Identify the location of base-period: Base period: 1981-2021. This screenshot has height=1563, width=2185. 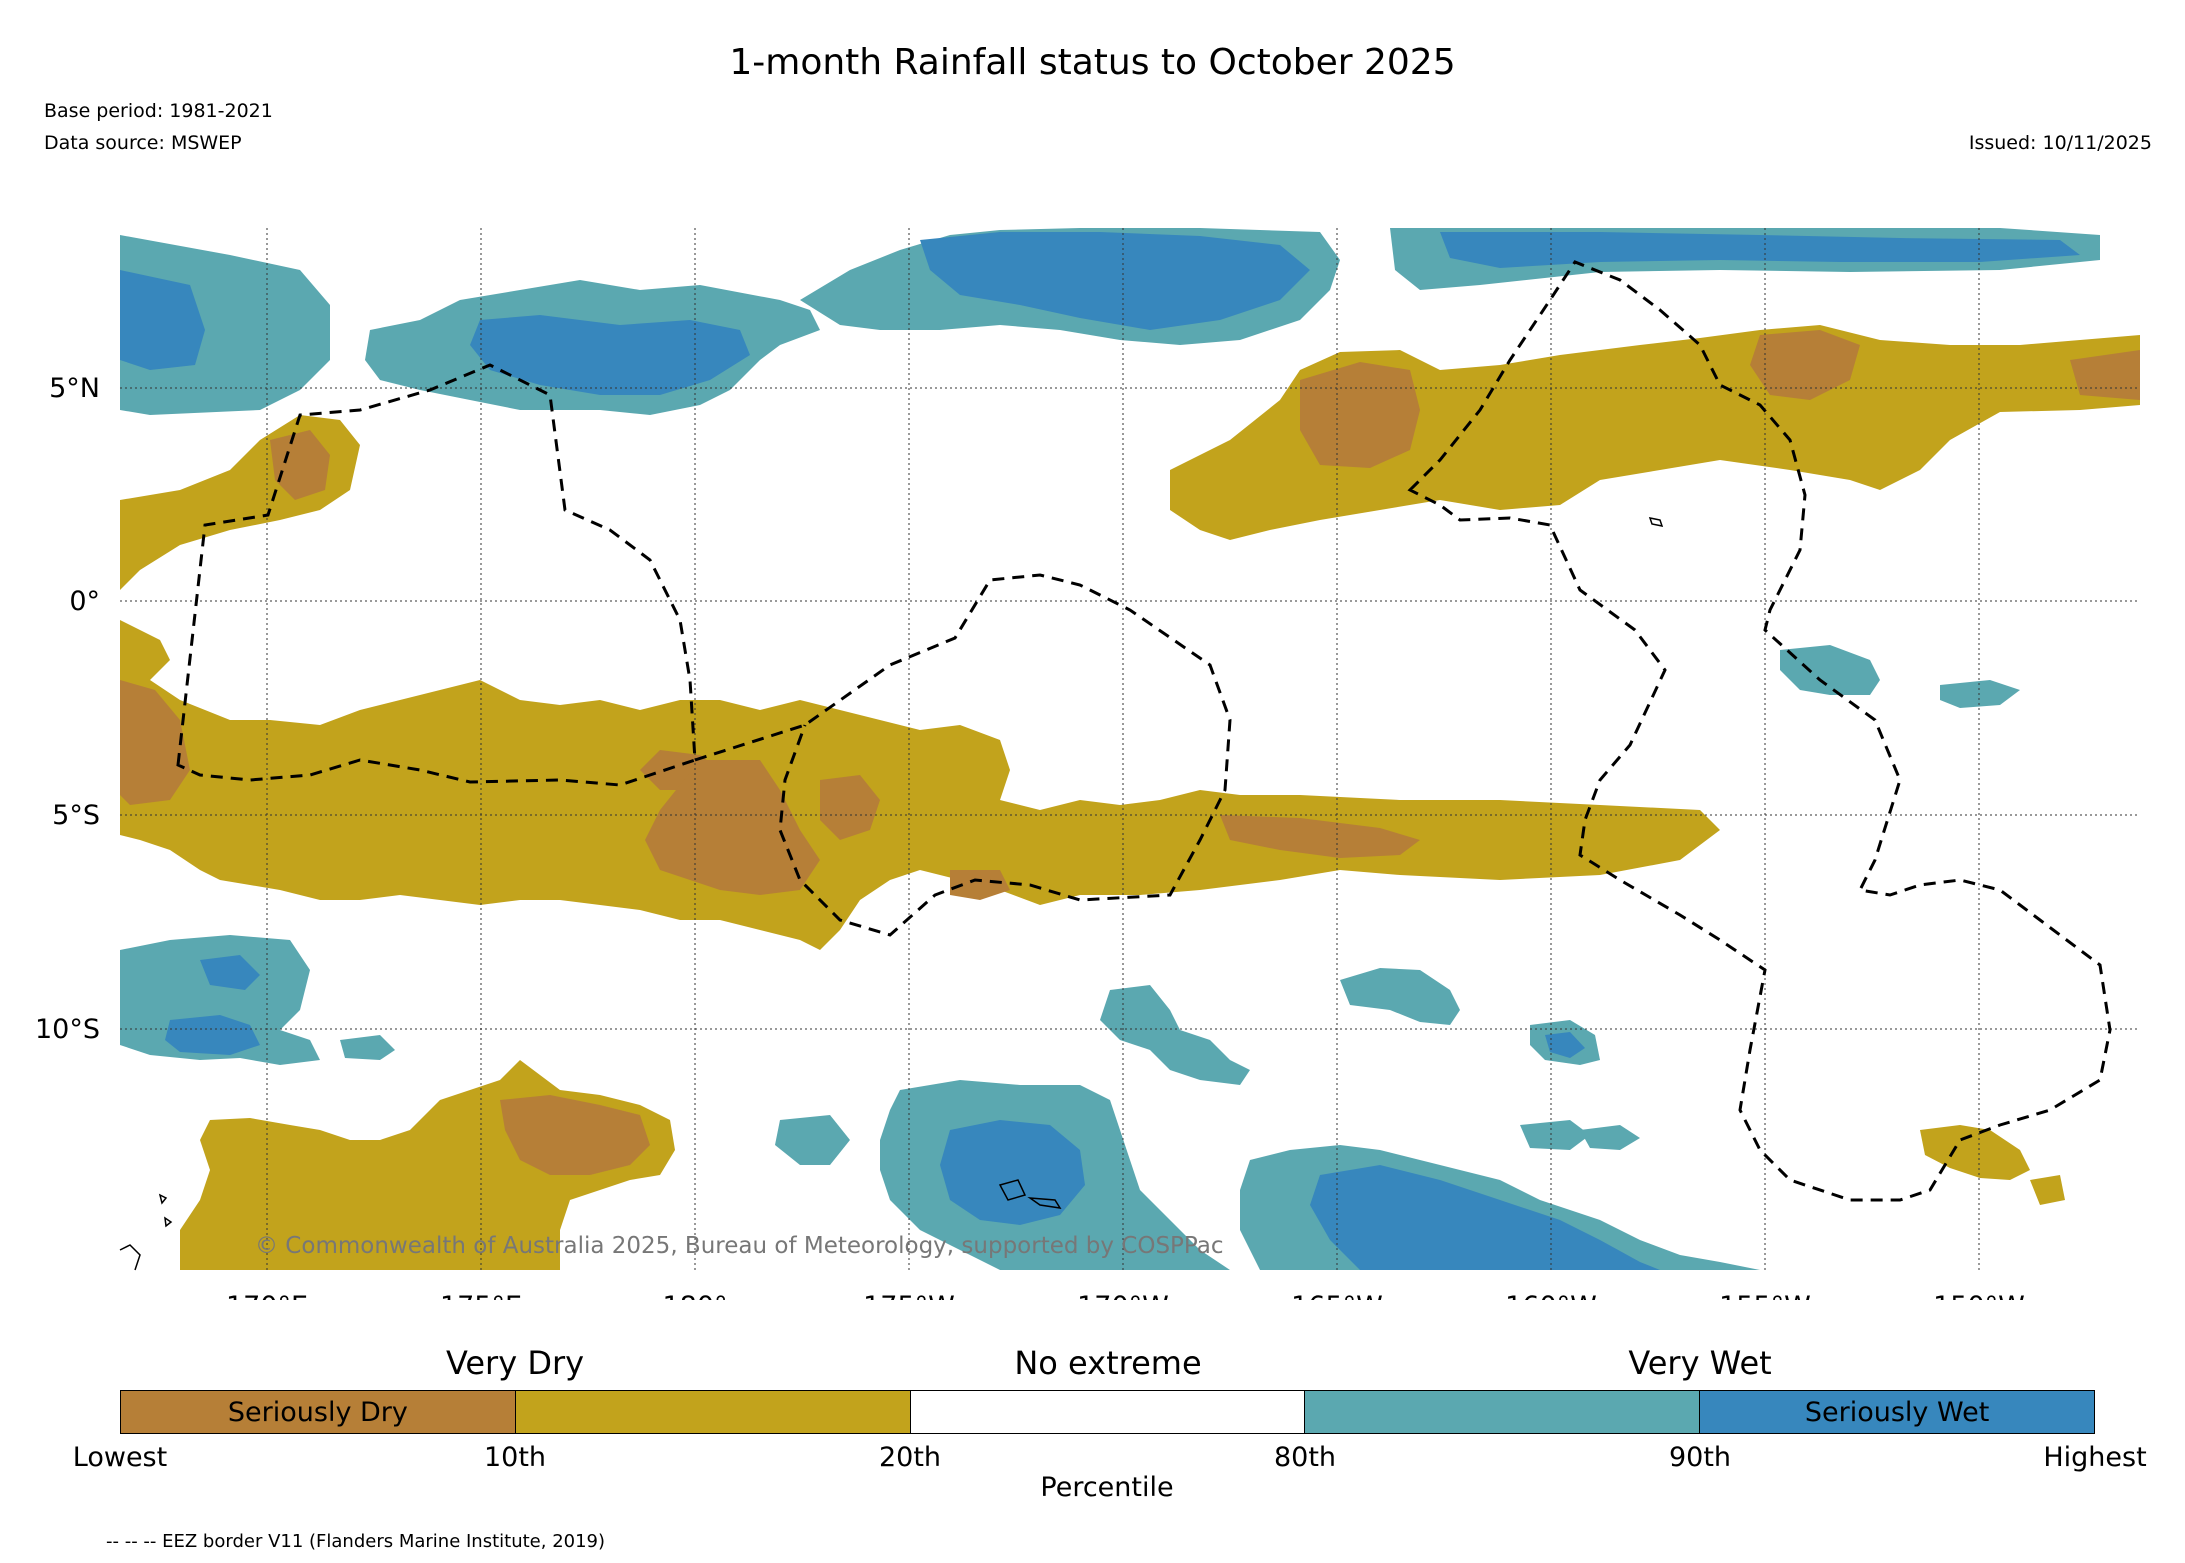
(158, 111).